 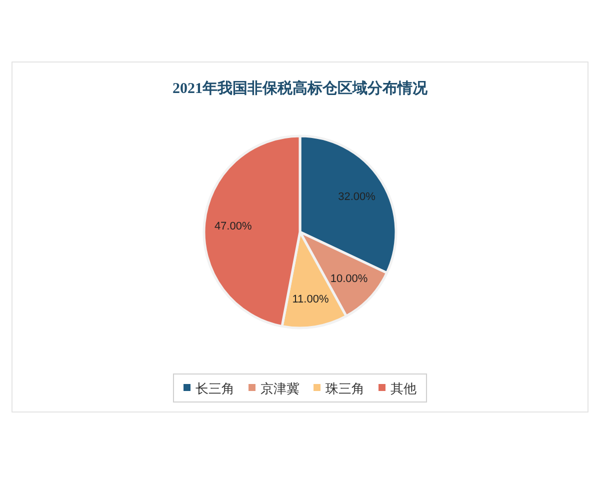 I want to click on legend-label: 京津冀, so click(x=280, y=388).